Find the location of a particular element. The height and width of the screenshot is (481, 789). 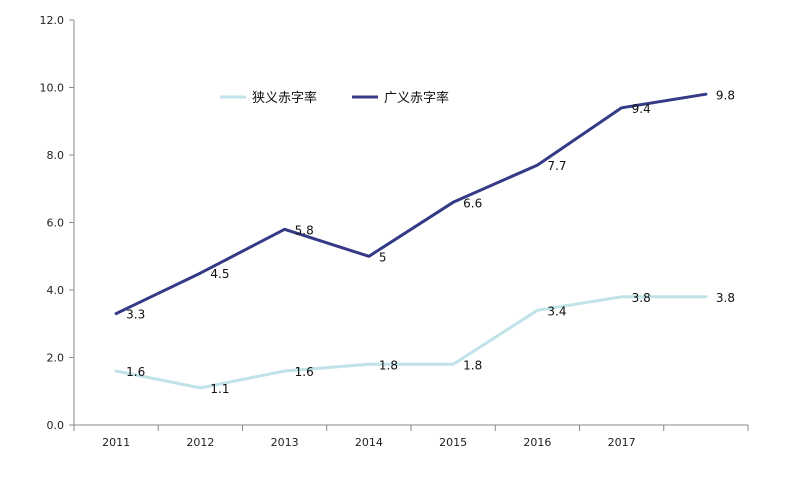

data-label: 5 is located at coordinates (383, 257).